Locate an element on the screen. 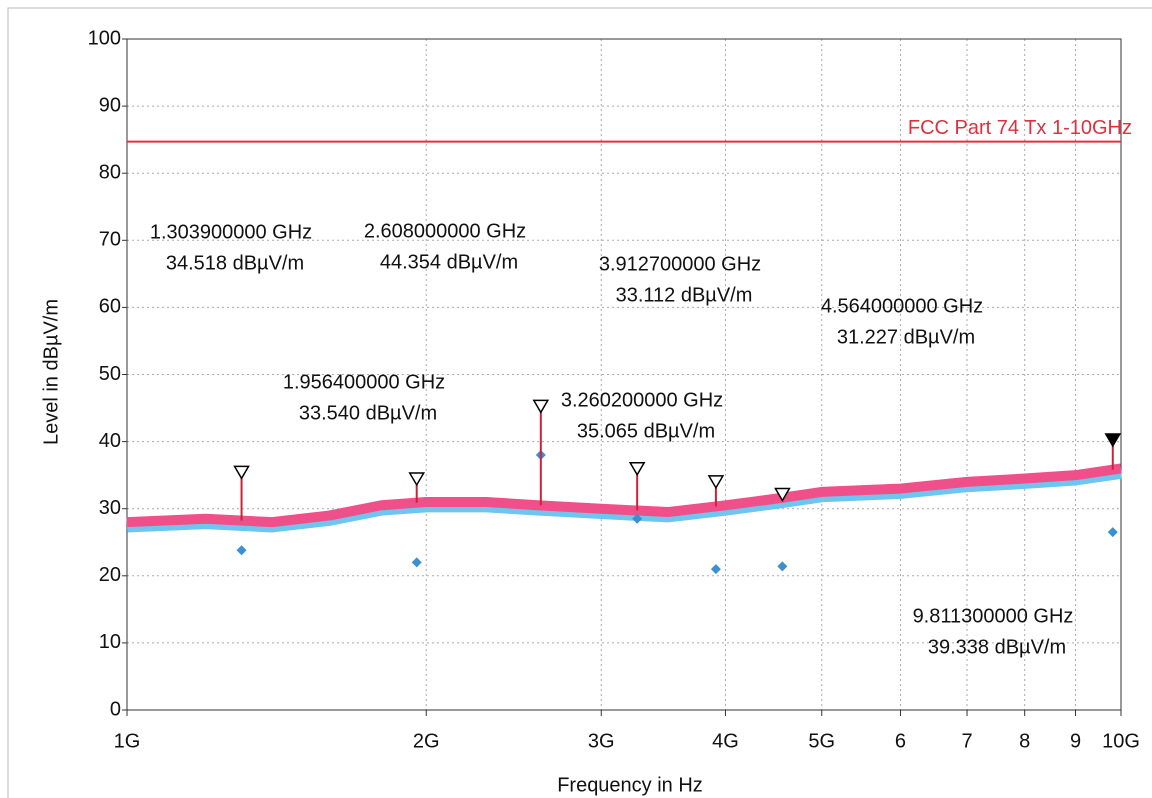 The height and width of the screenshot is (798, 1152). y-axis-label: Level in dBµV/m is located at coordinates (51, 372).